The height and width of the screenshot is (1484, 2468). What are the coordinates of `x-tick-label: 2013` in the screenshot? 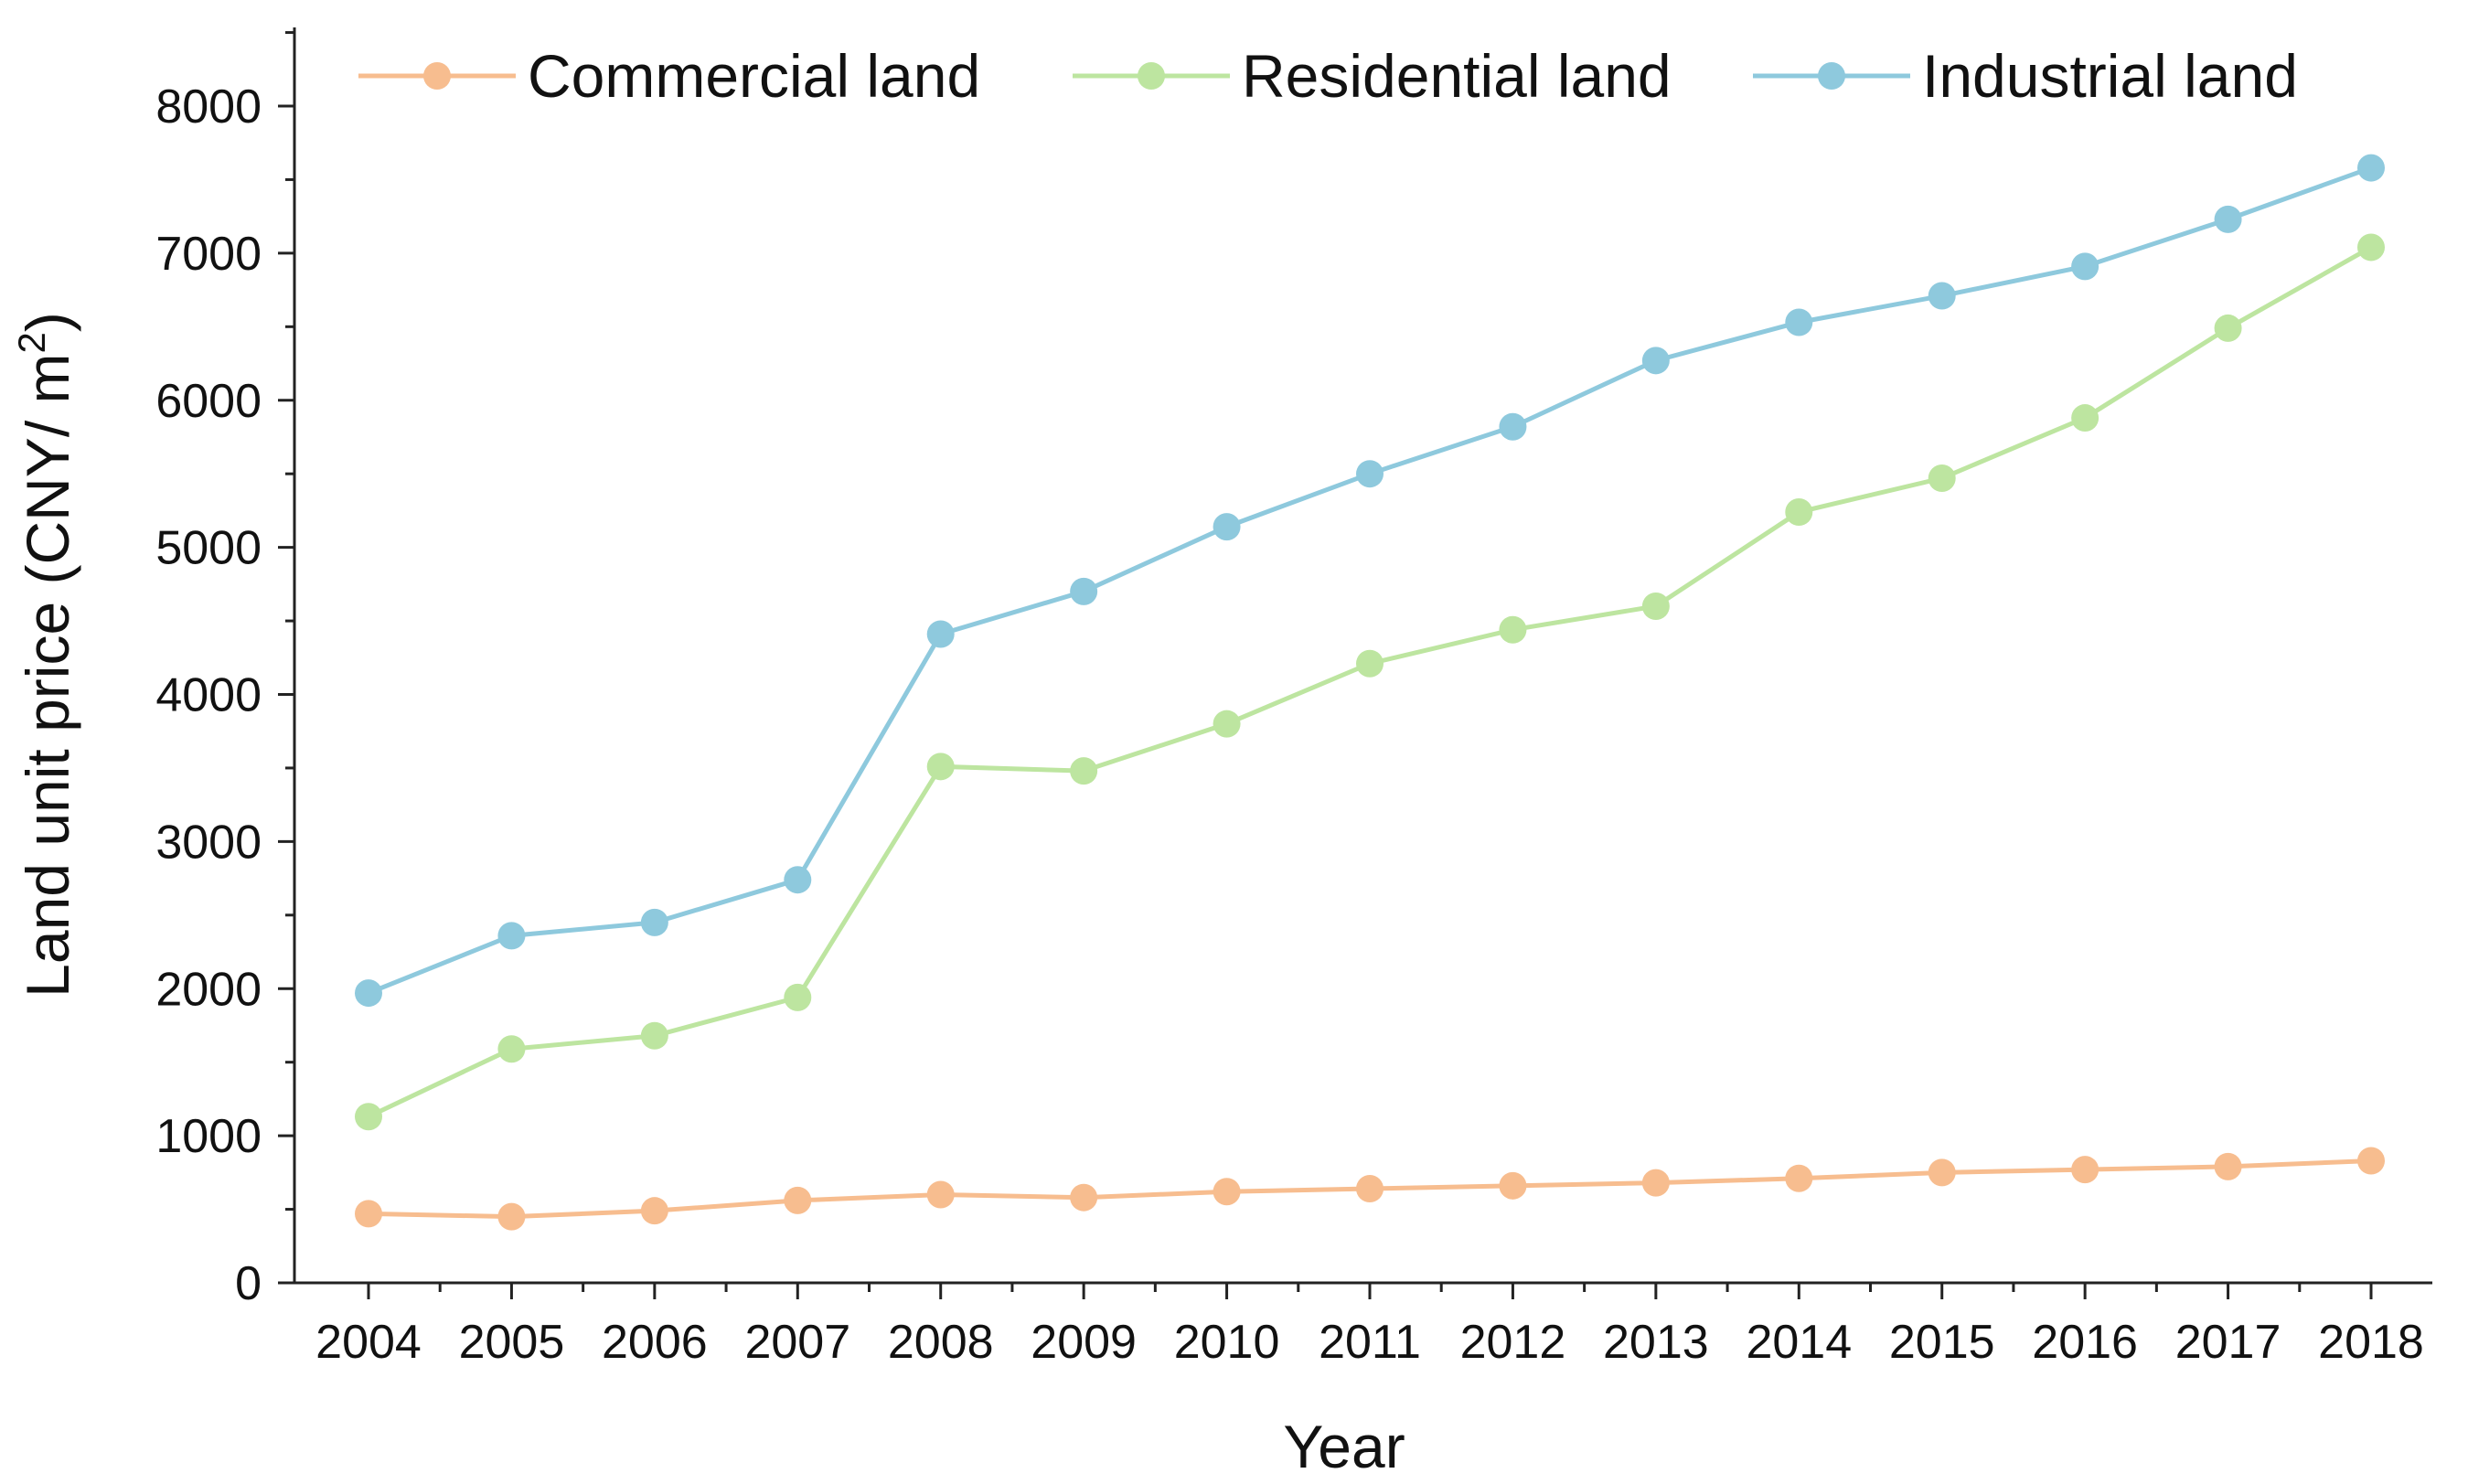 It's located at (1656, 1342).